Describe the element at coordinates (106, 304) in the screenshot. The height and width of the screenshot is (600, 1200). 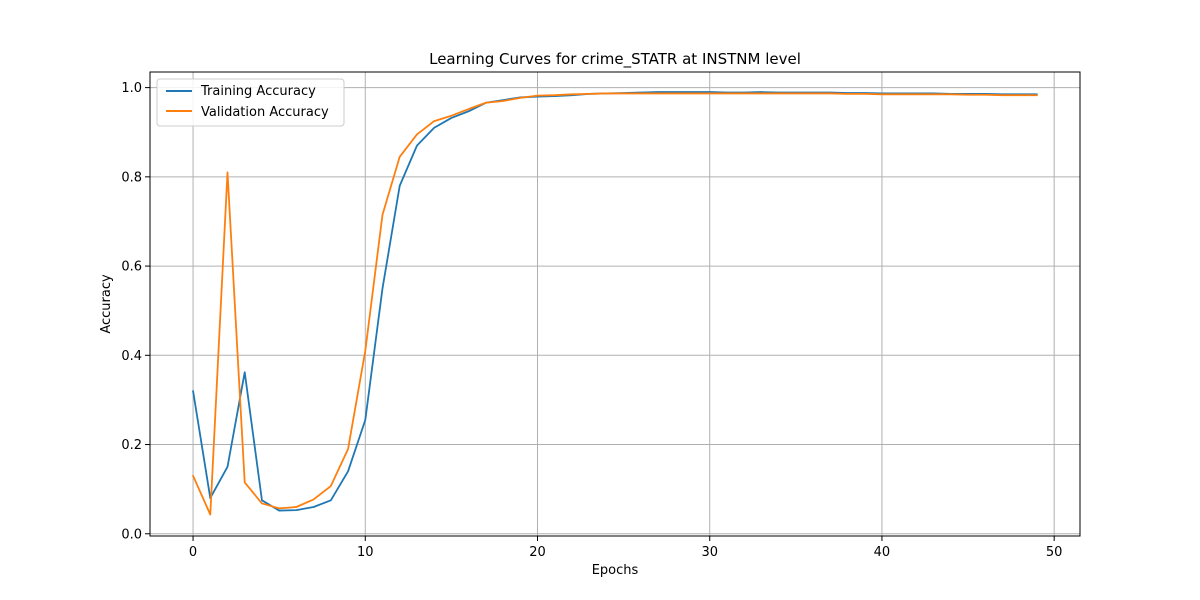
I see `y-axis-label: Accuracy` at that location.